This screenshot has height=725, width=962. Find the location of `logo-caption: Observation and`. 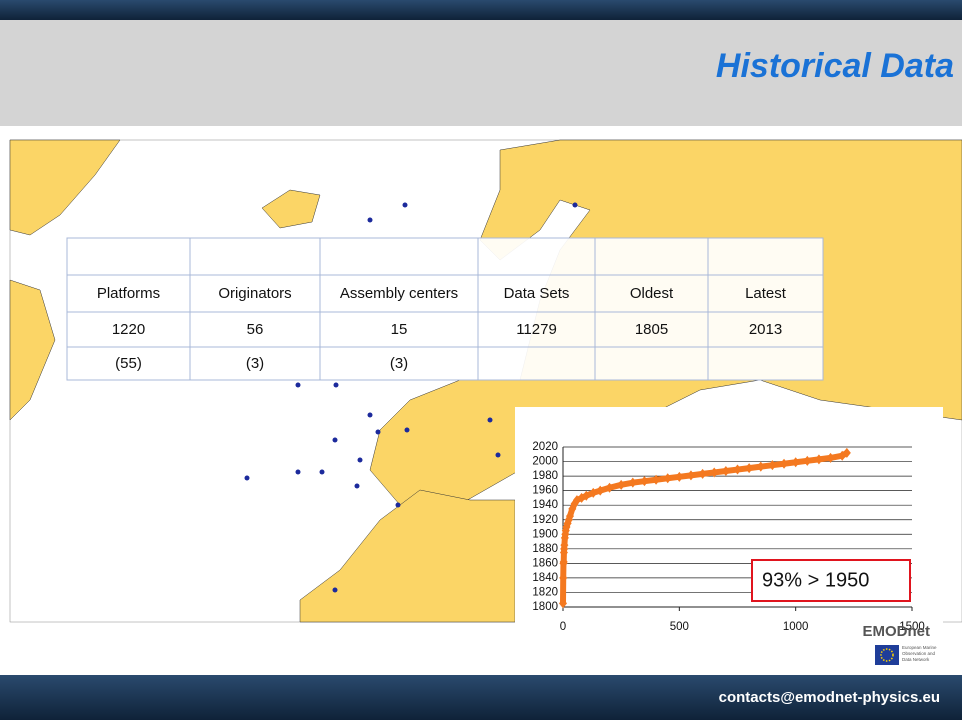

logo-caption: Observation and is located at coordinates (919, 653).